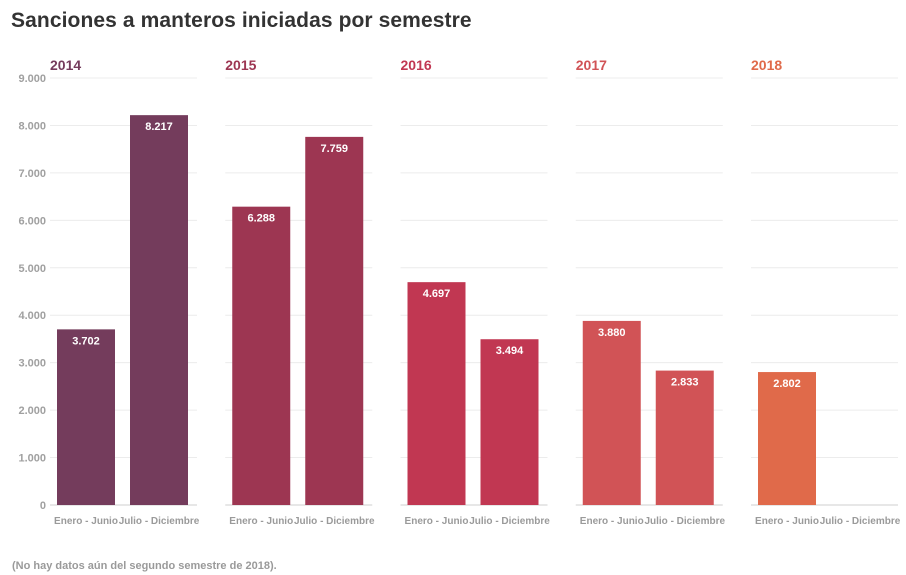  I want to click on y-tick-label: 5.000, so click(32, 269).